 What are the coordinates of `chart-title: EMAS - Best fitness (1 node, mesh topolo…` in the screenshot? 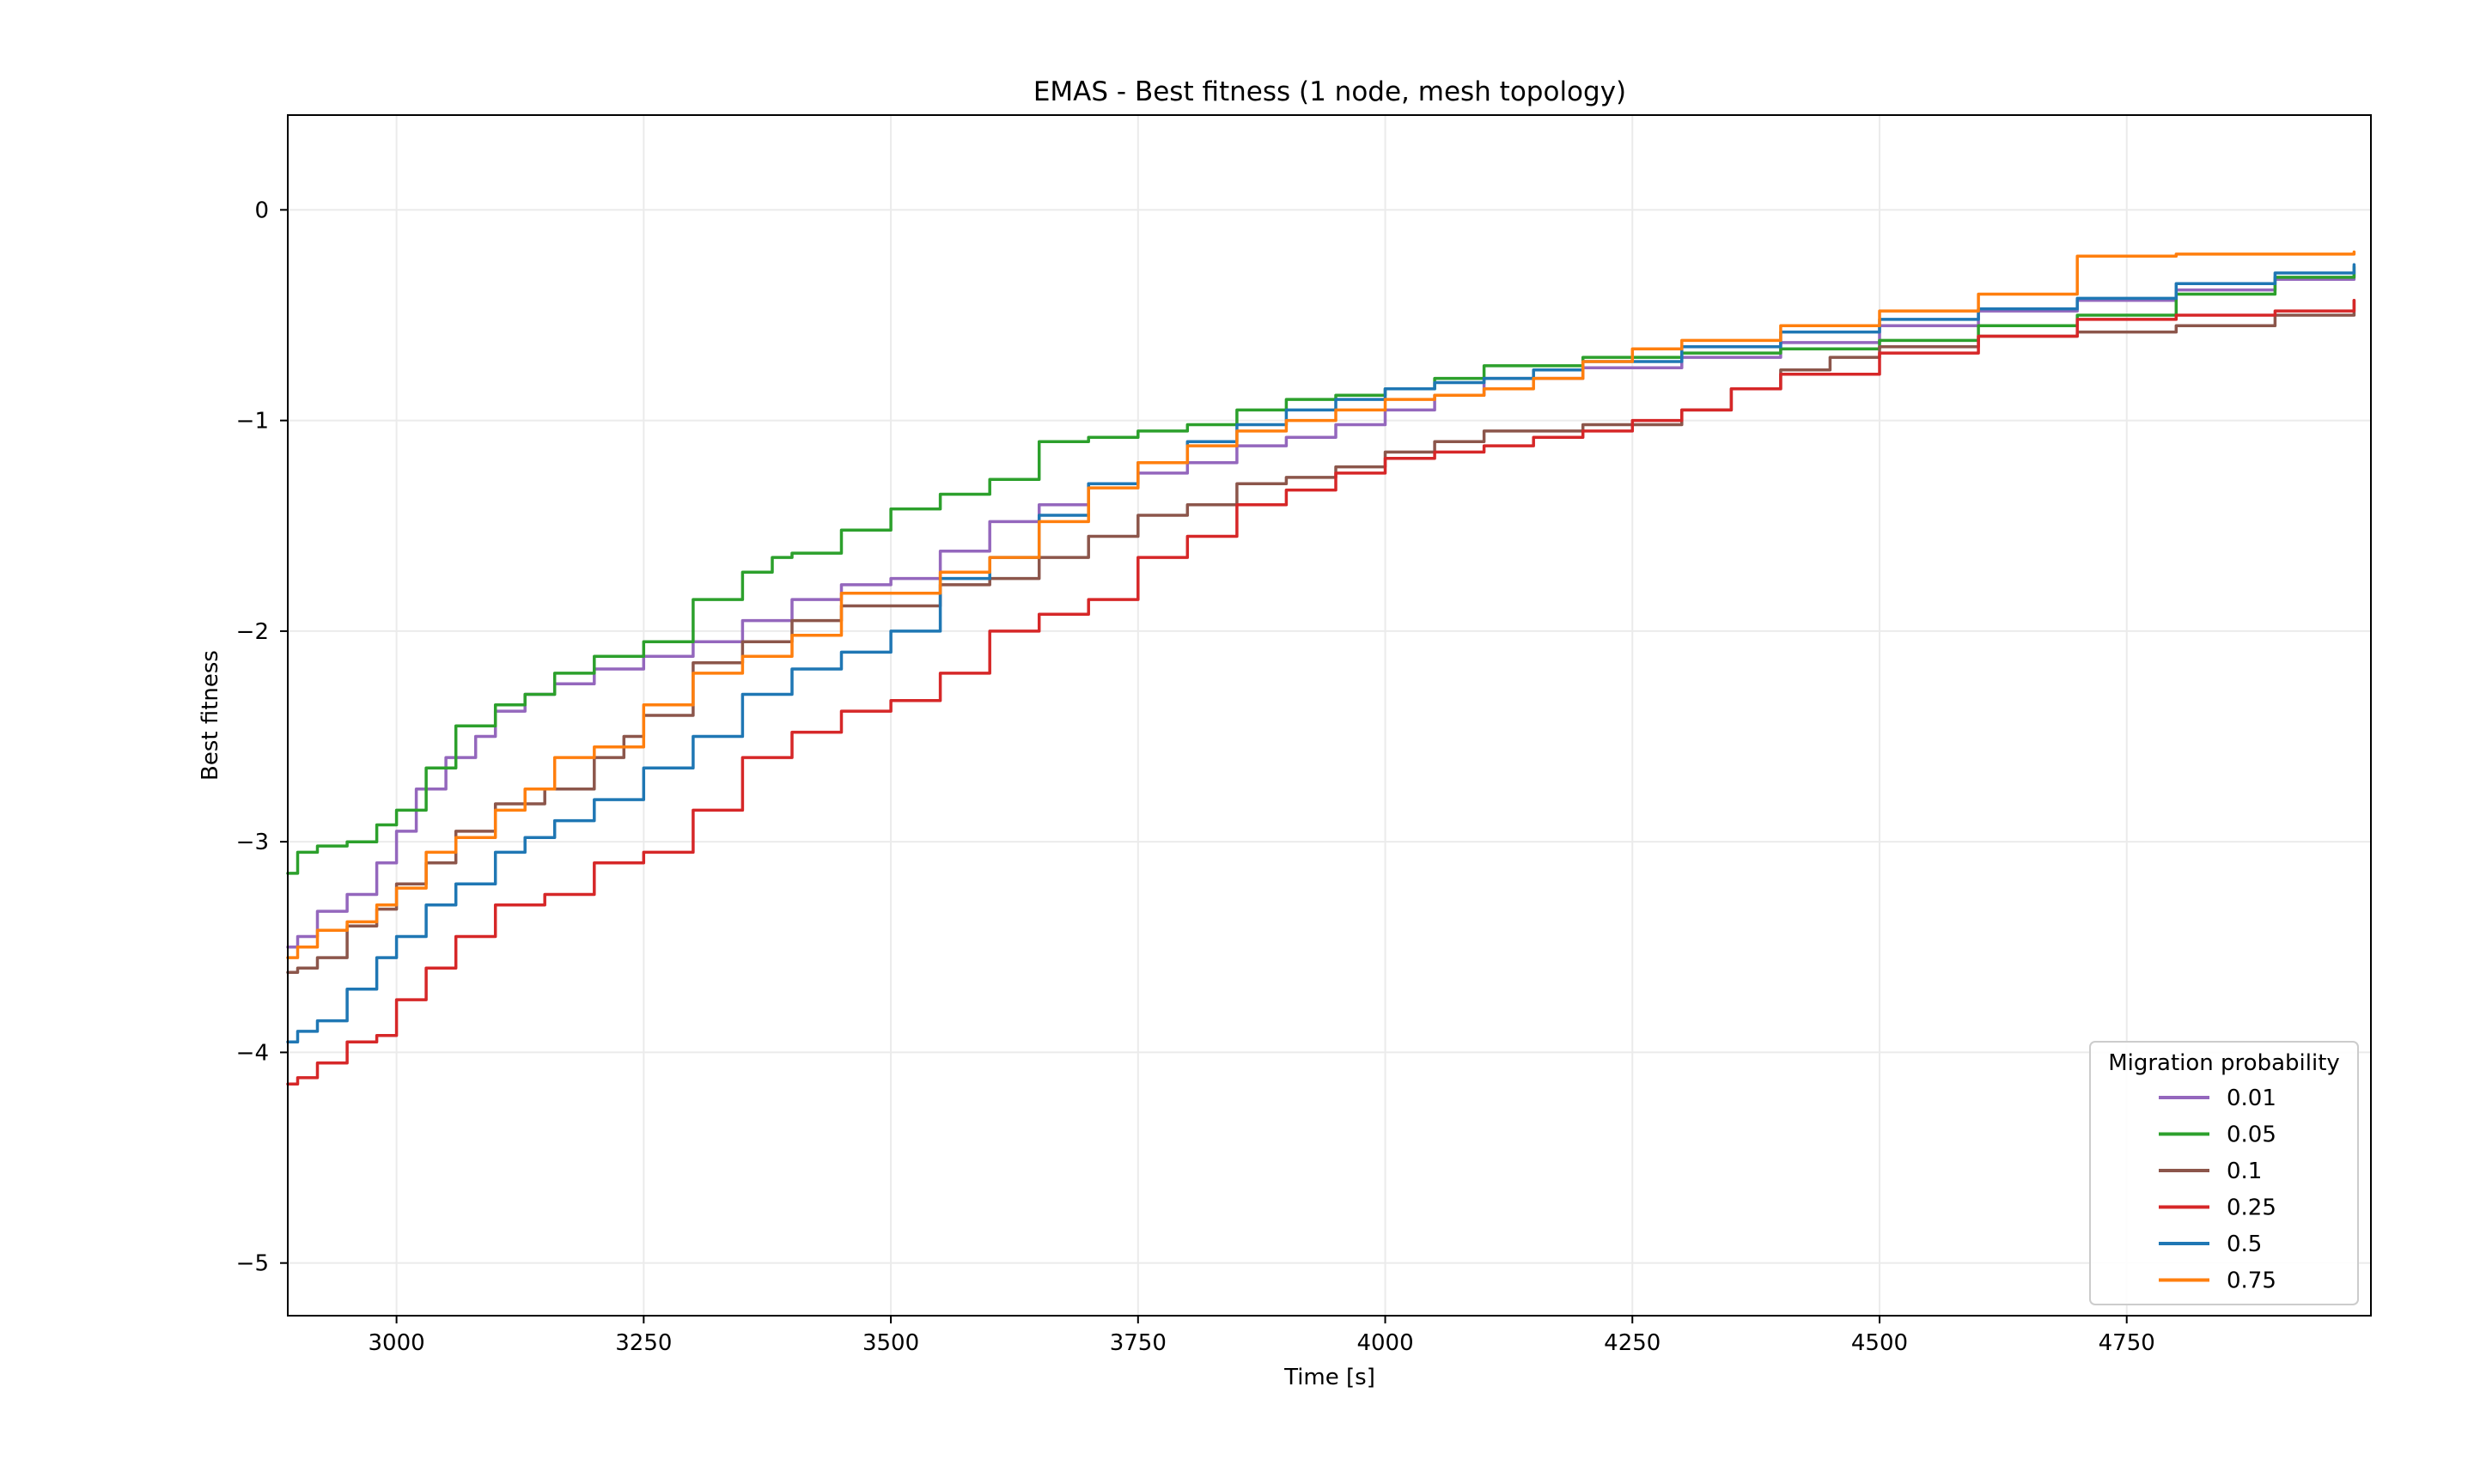 It's located at (1329, 91).